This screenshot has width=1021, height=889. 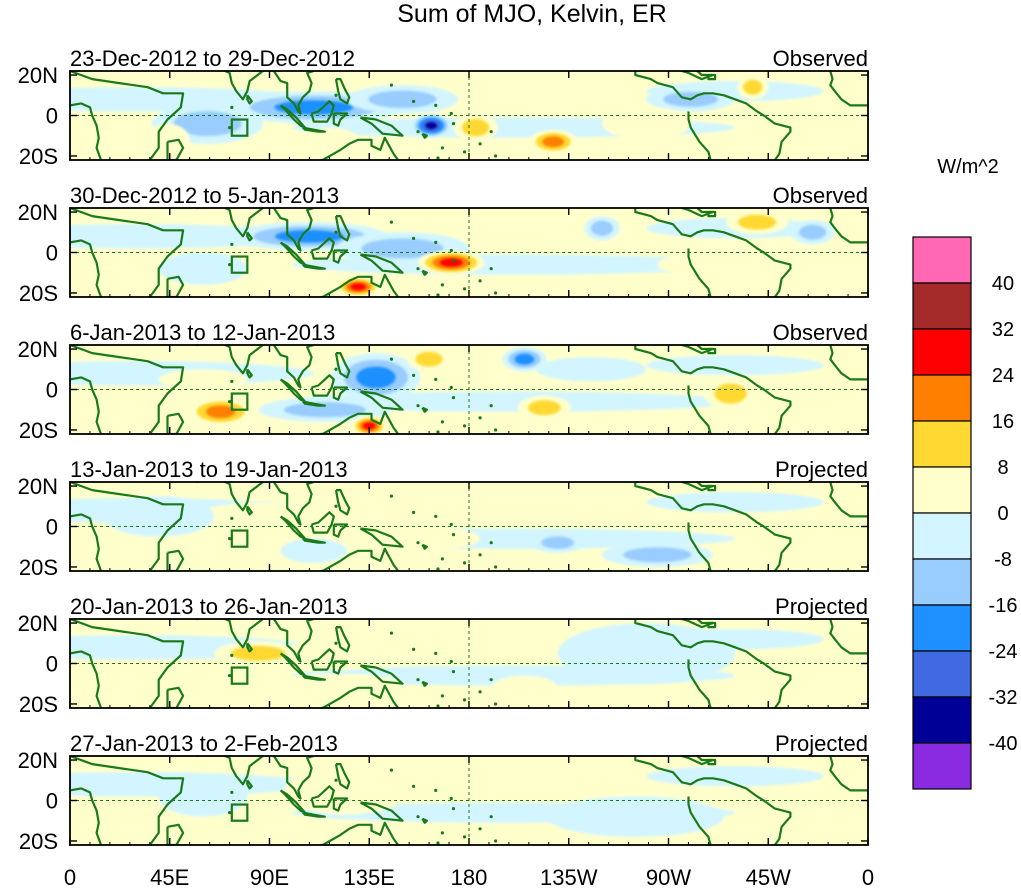 I want to click on panel-status-label: Projected, so click(x=821, y=743).